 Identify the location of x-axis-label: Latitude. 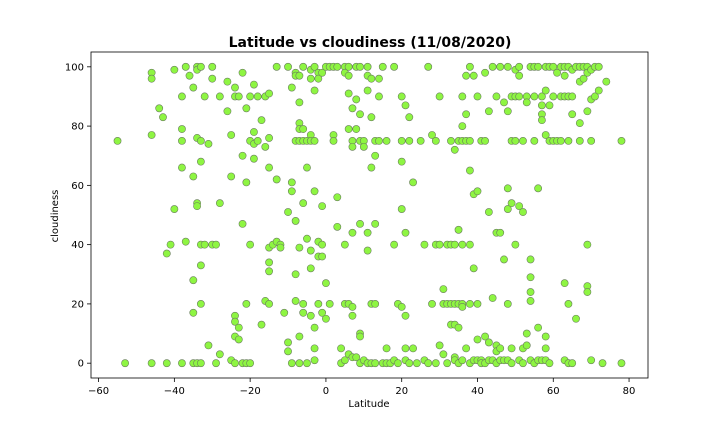
(368, 404).